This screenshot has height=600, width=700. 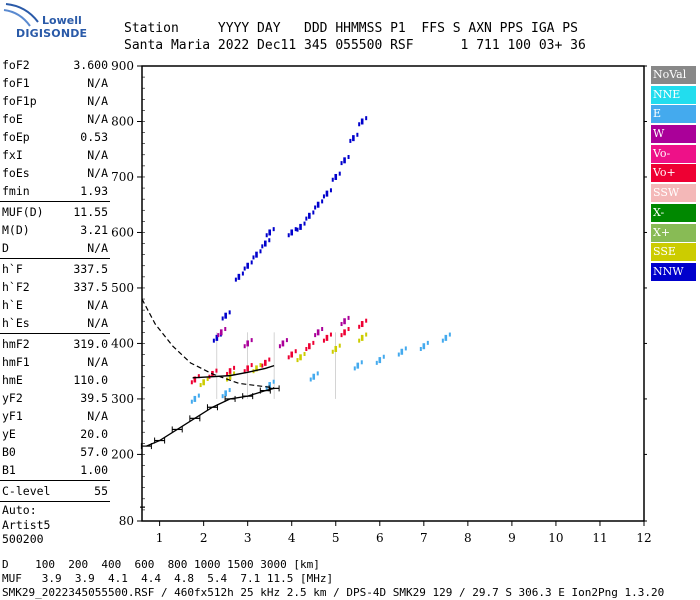 I want to click on param-row: foF1p N/A, so click(x=56, y=101).